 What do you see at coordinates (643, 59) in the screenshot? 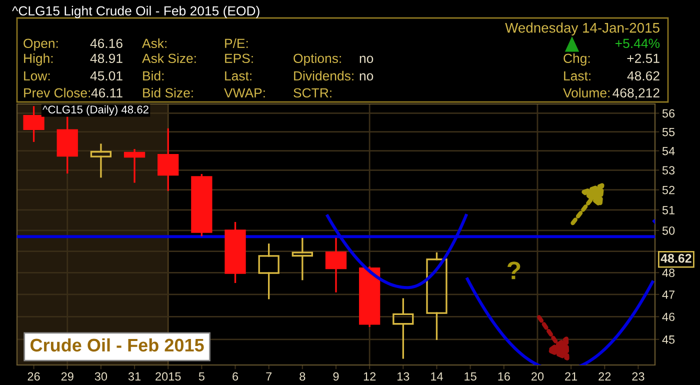
I see `text: +2.51` at bounding box center [643, 59].